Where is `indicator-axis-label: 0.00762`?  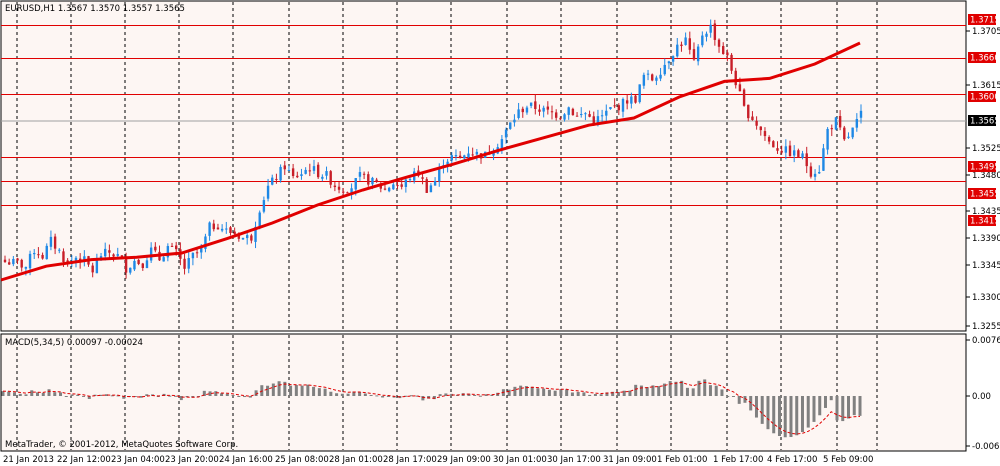 indicator-axis-label: 0.00762 is located at coordinates (986, 341).